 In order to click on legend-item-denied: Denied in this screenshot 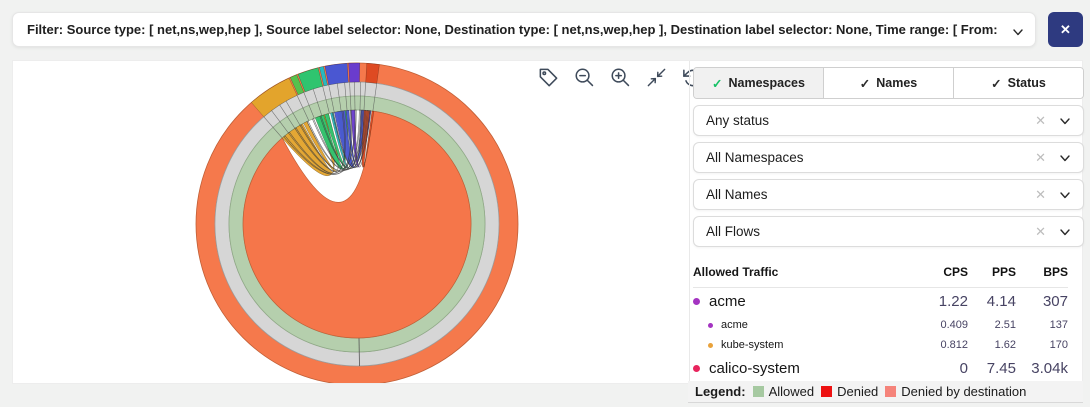, I will do `click(849, 391)`.